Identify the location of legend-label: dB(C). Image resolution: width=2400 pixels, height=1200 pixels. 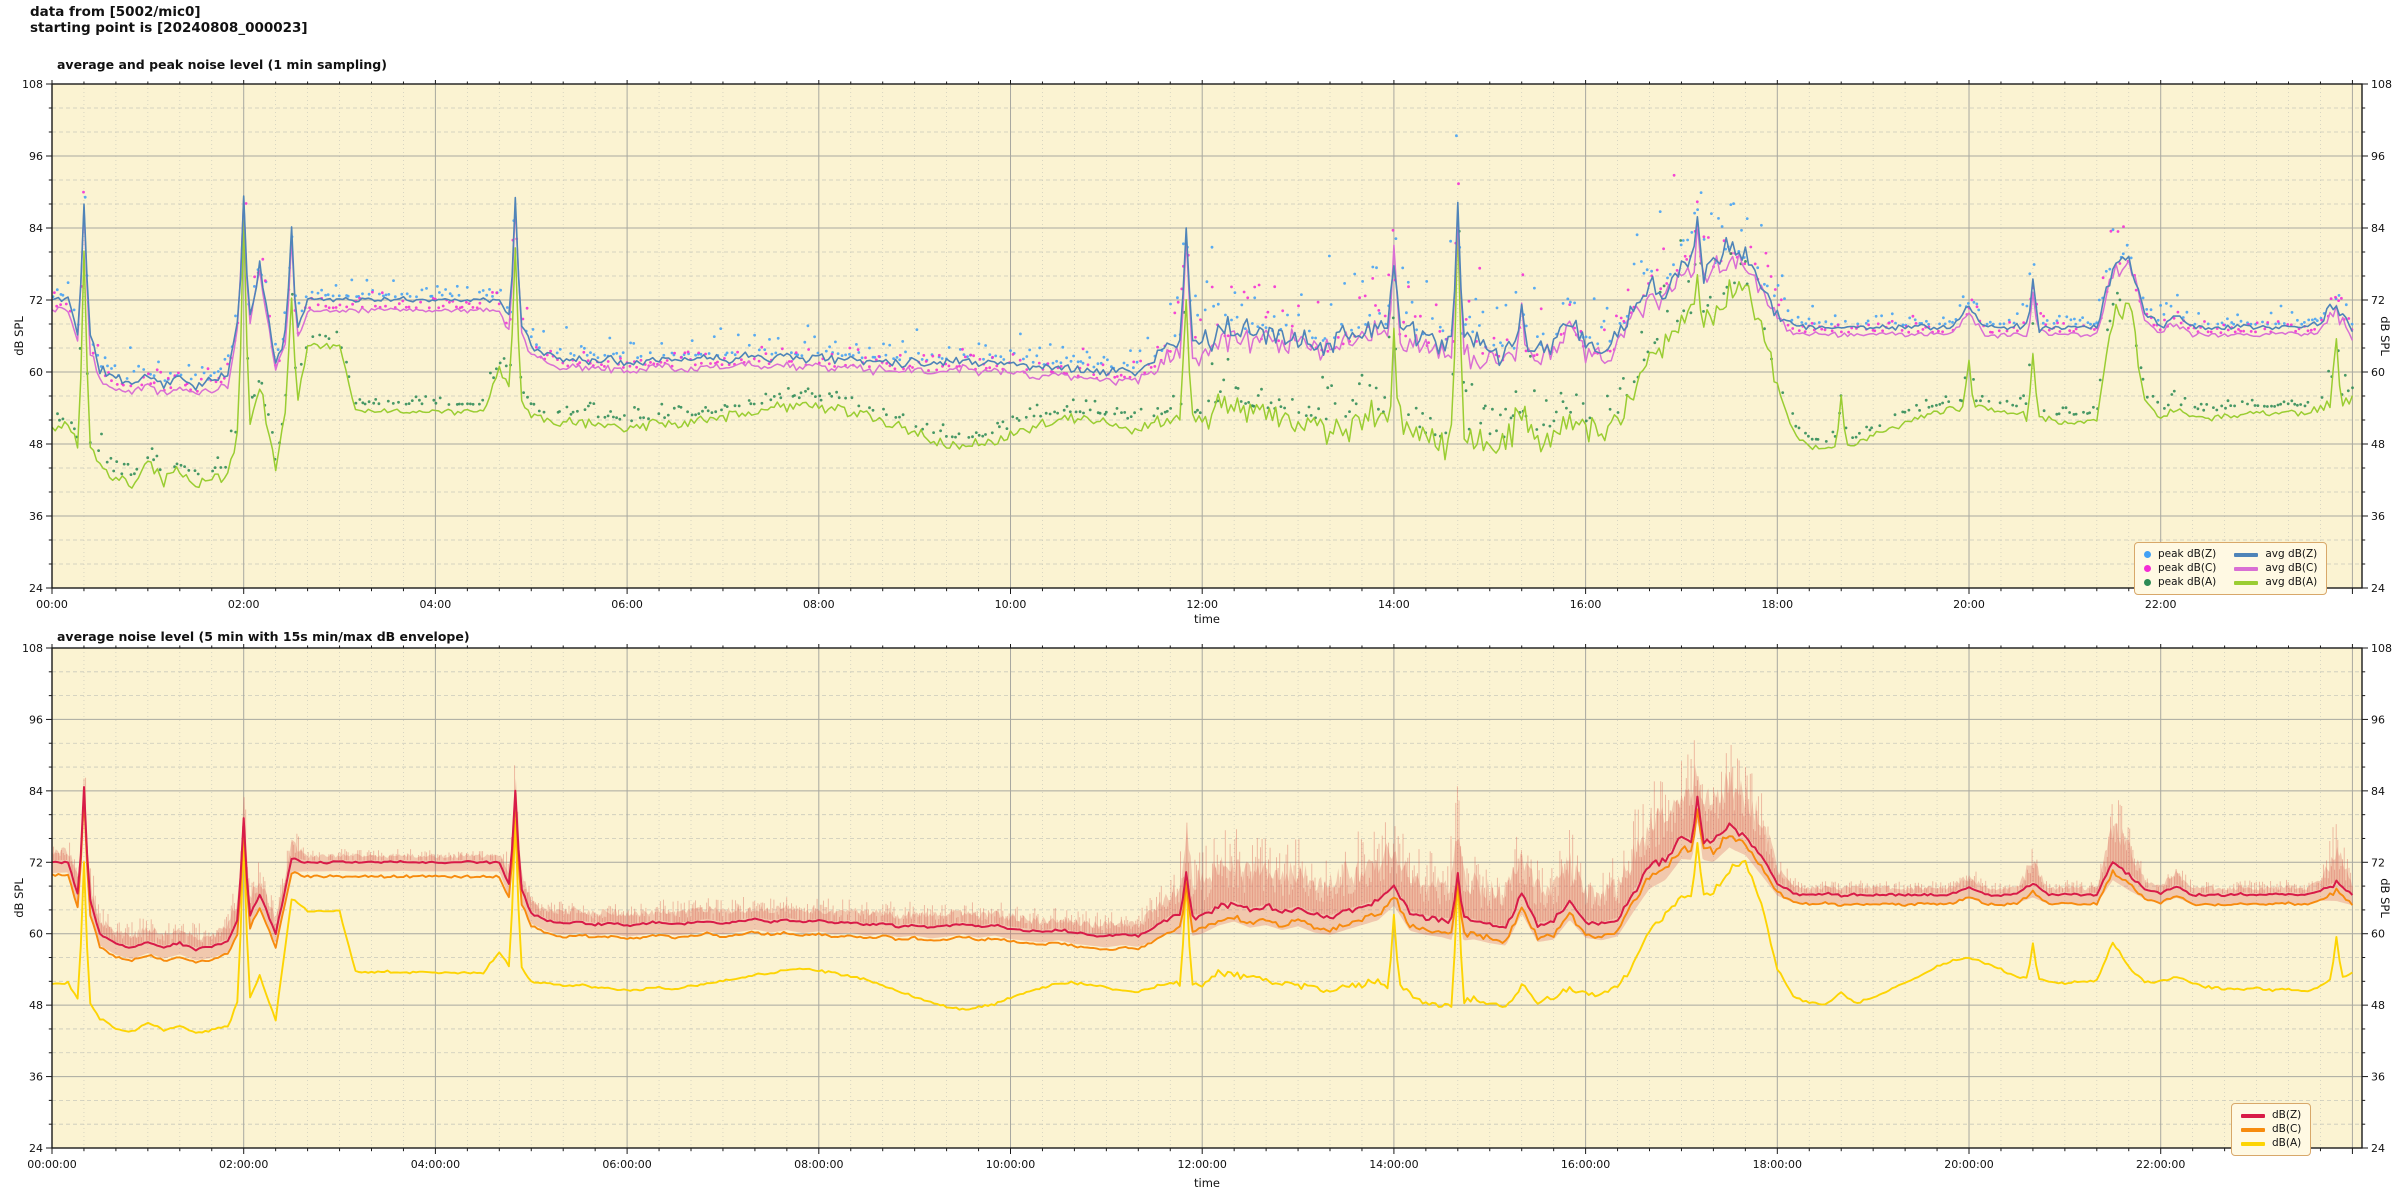
(2287, 1129).